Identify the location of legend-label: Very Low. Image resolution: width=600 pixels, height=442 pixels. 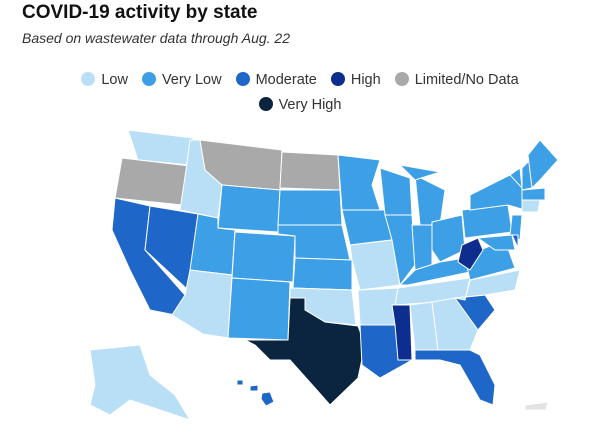
(191, 80).